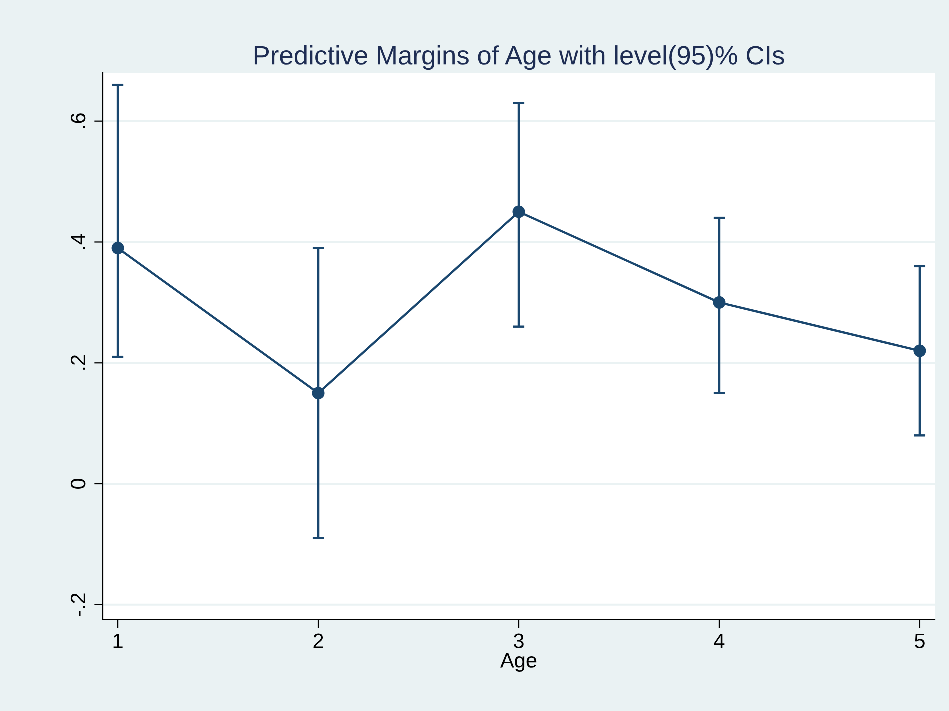 The height and width of the screenshot is (711, 949). What do you see at coordinates (78, 362) in the screenshot?
I see `y-tick-label: .2` at bounding box center [78, 362].